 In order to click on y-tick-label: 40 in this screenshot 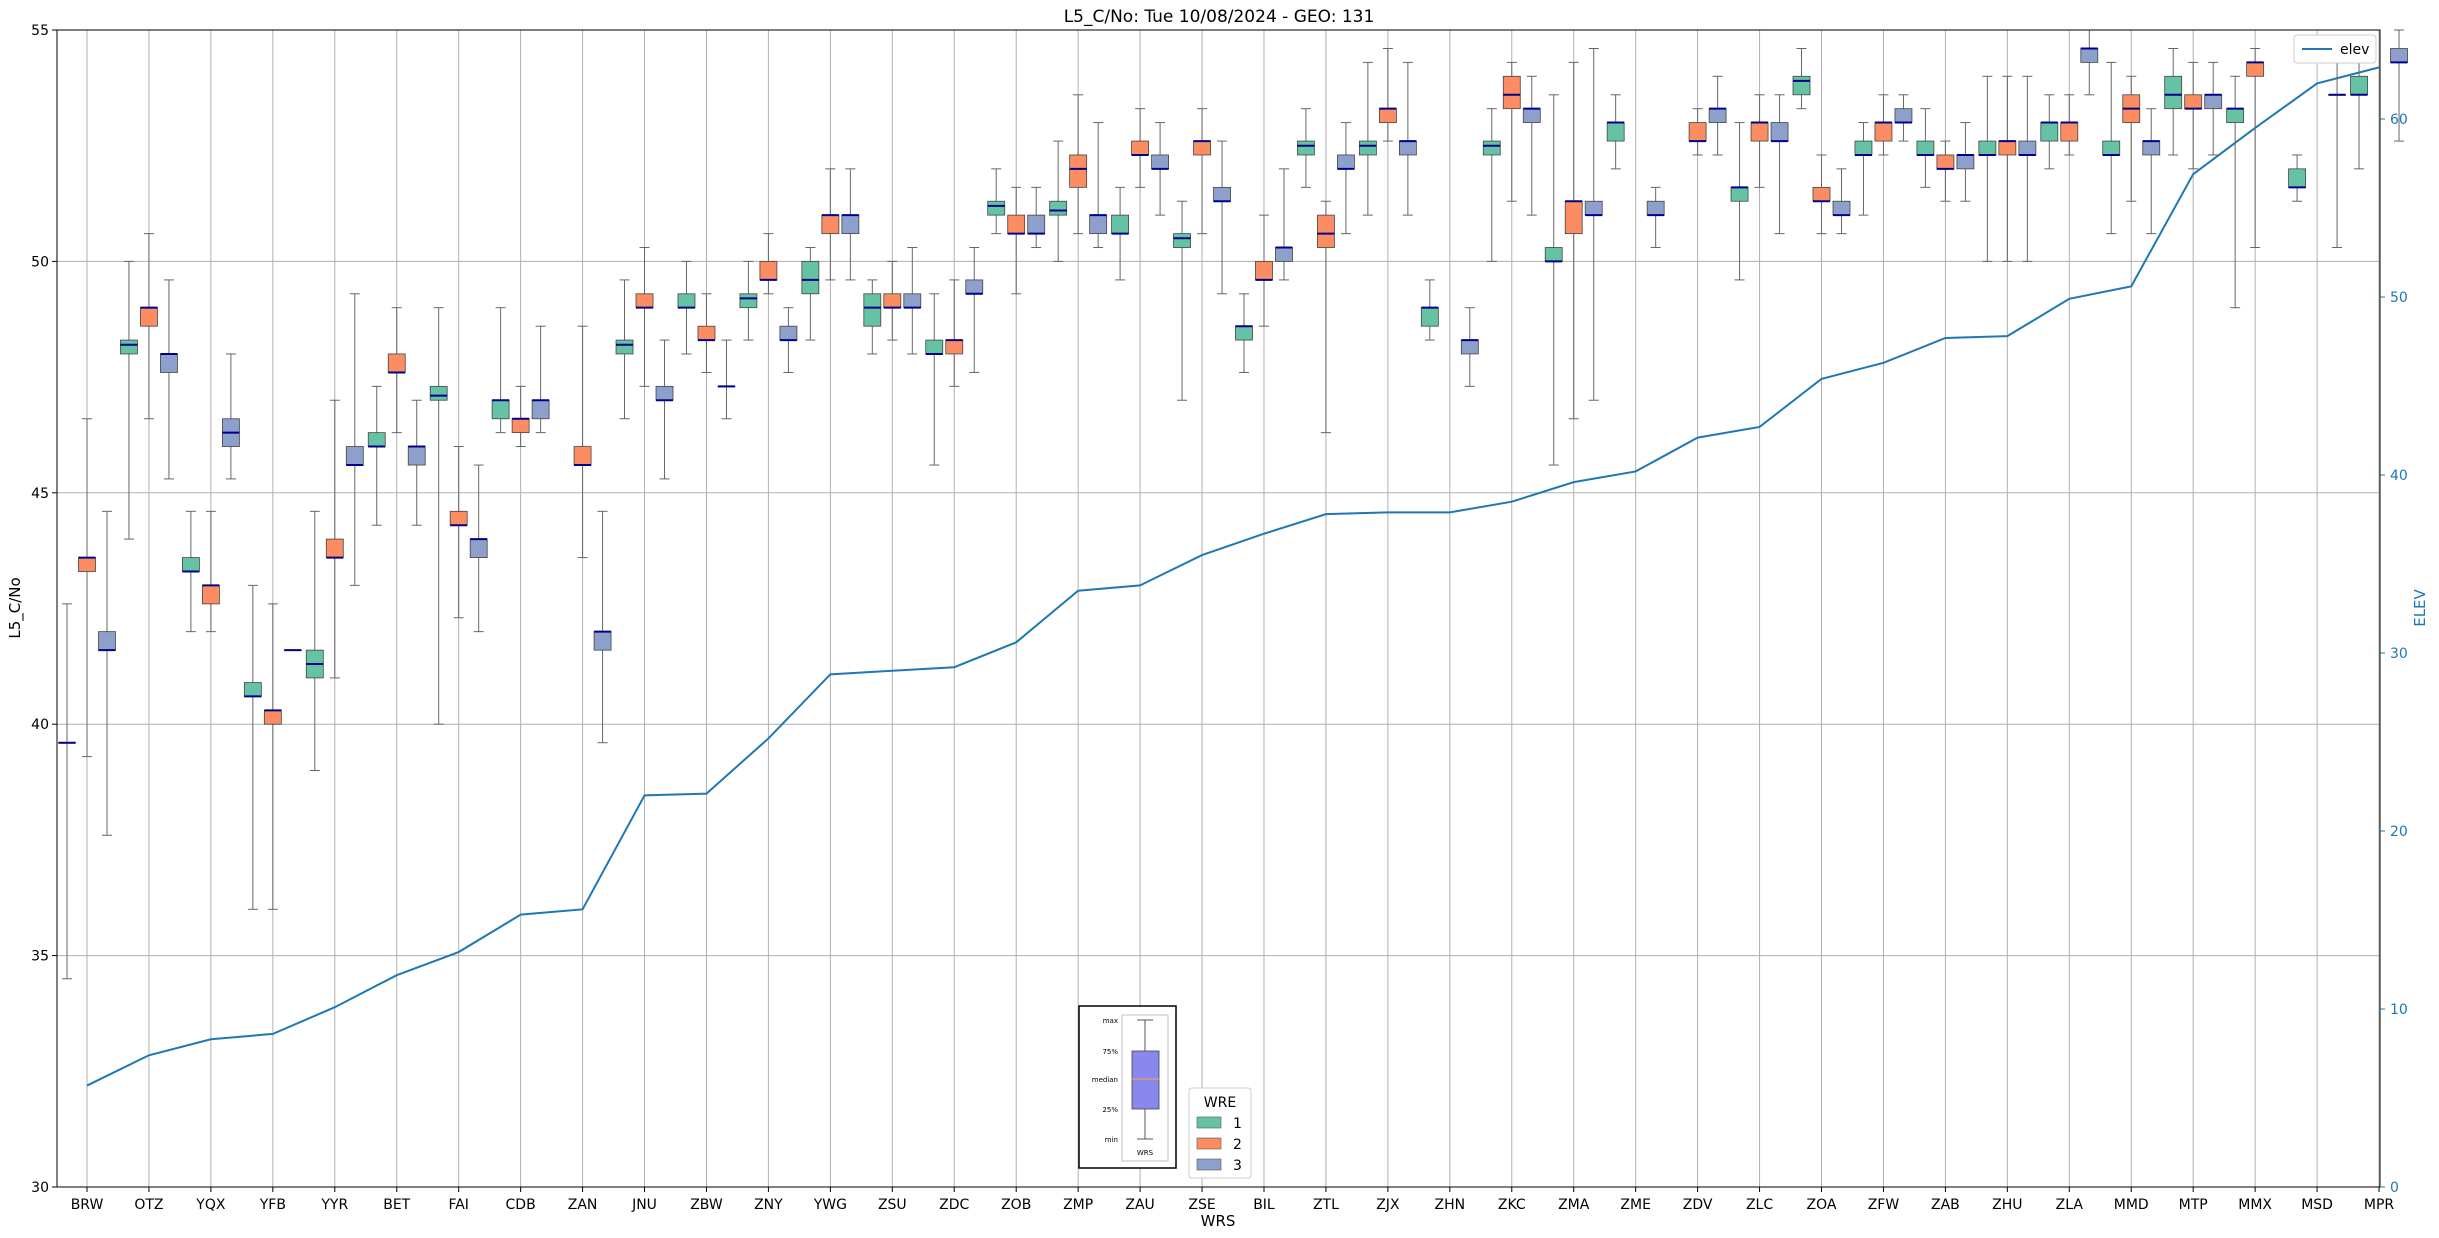, I will do `click(40, 725)`.